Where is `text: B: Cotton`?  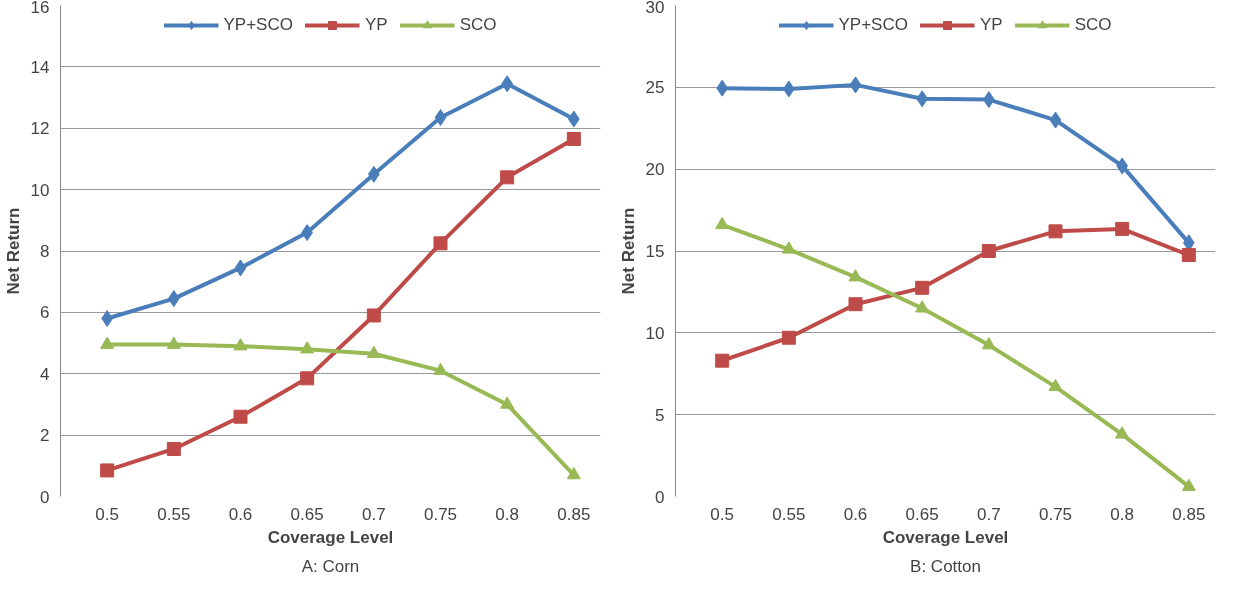 text: B: Cotton is located at coordinates (945, 566).